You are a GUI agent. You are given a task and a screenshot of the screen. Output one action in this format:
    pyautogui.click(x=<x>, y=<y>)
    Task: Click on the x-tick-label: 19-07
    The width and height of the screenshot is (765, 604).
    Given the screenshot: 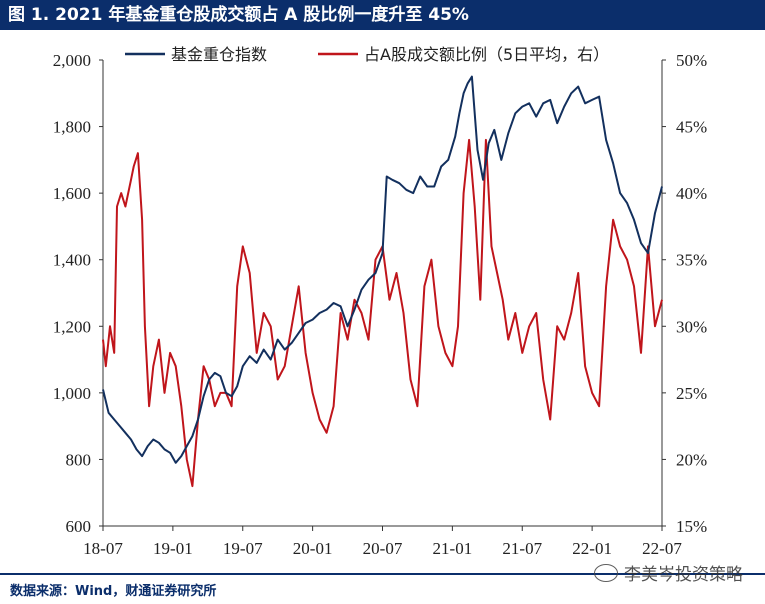 What is the action you would take?
    pyautogui.click(x=243, y=548)
    